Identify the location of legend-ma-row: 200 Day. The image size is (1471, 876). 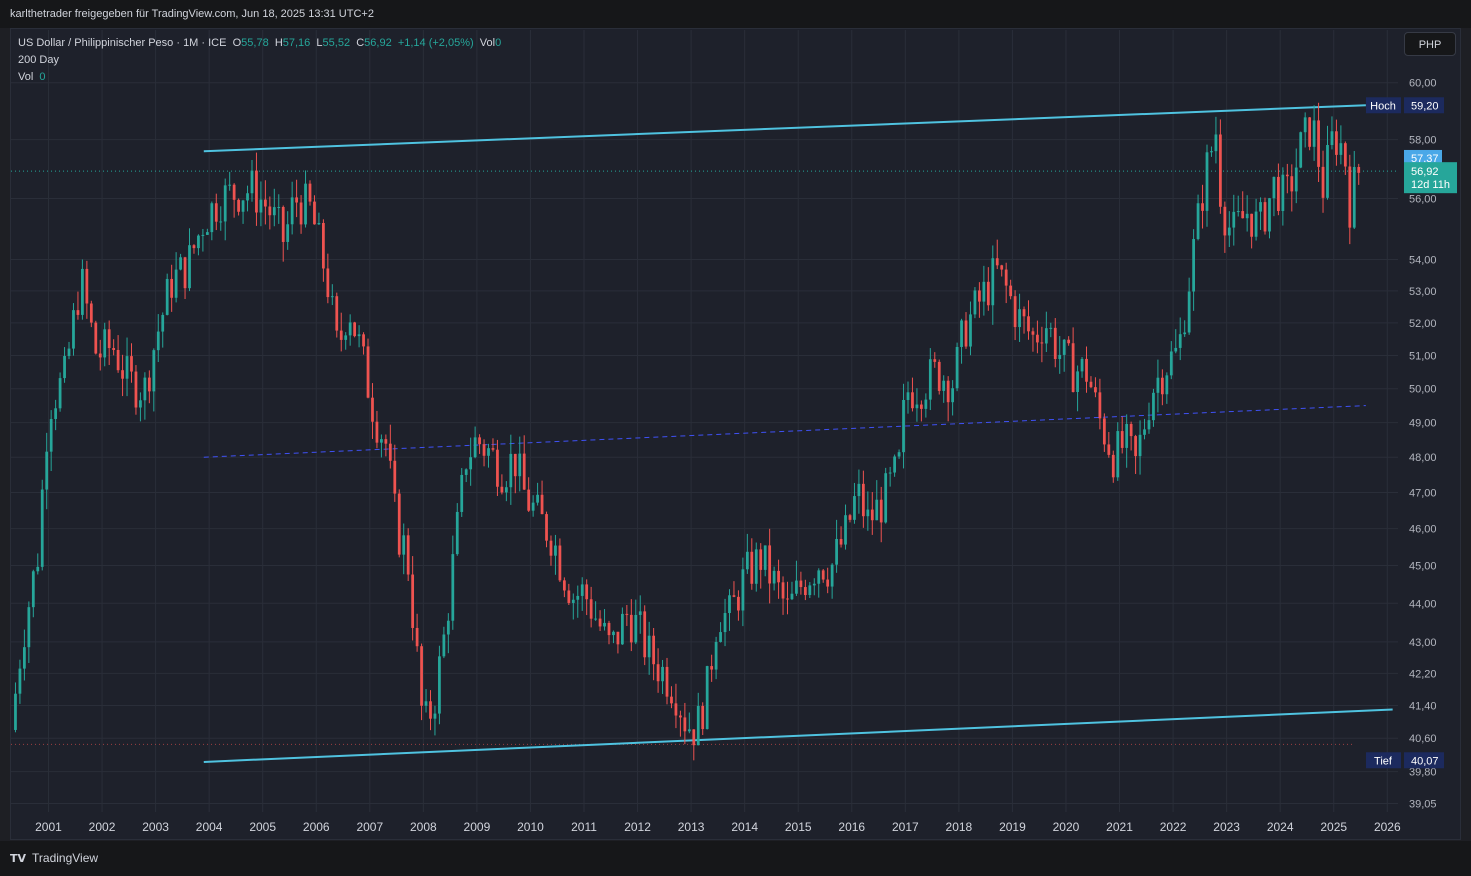
(259, 60).